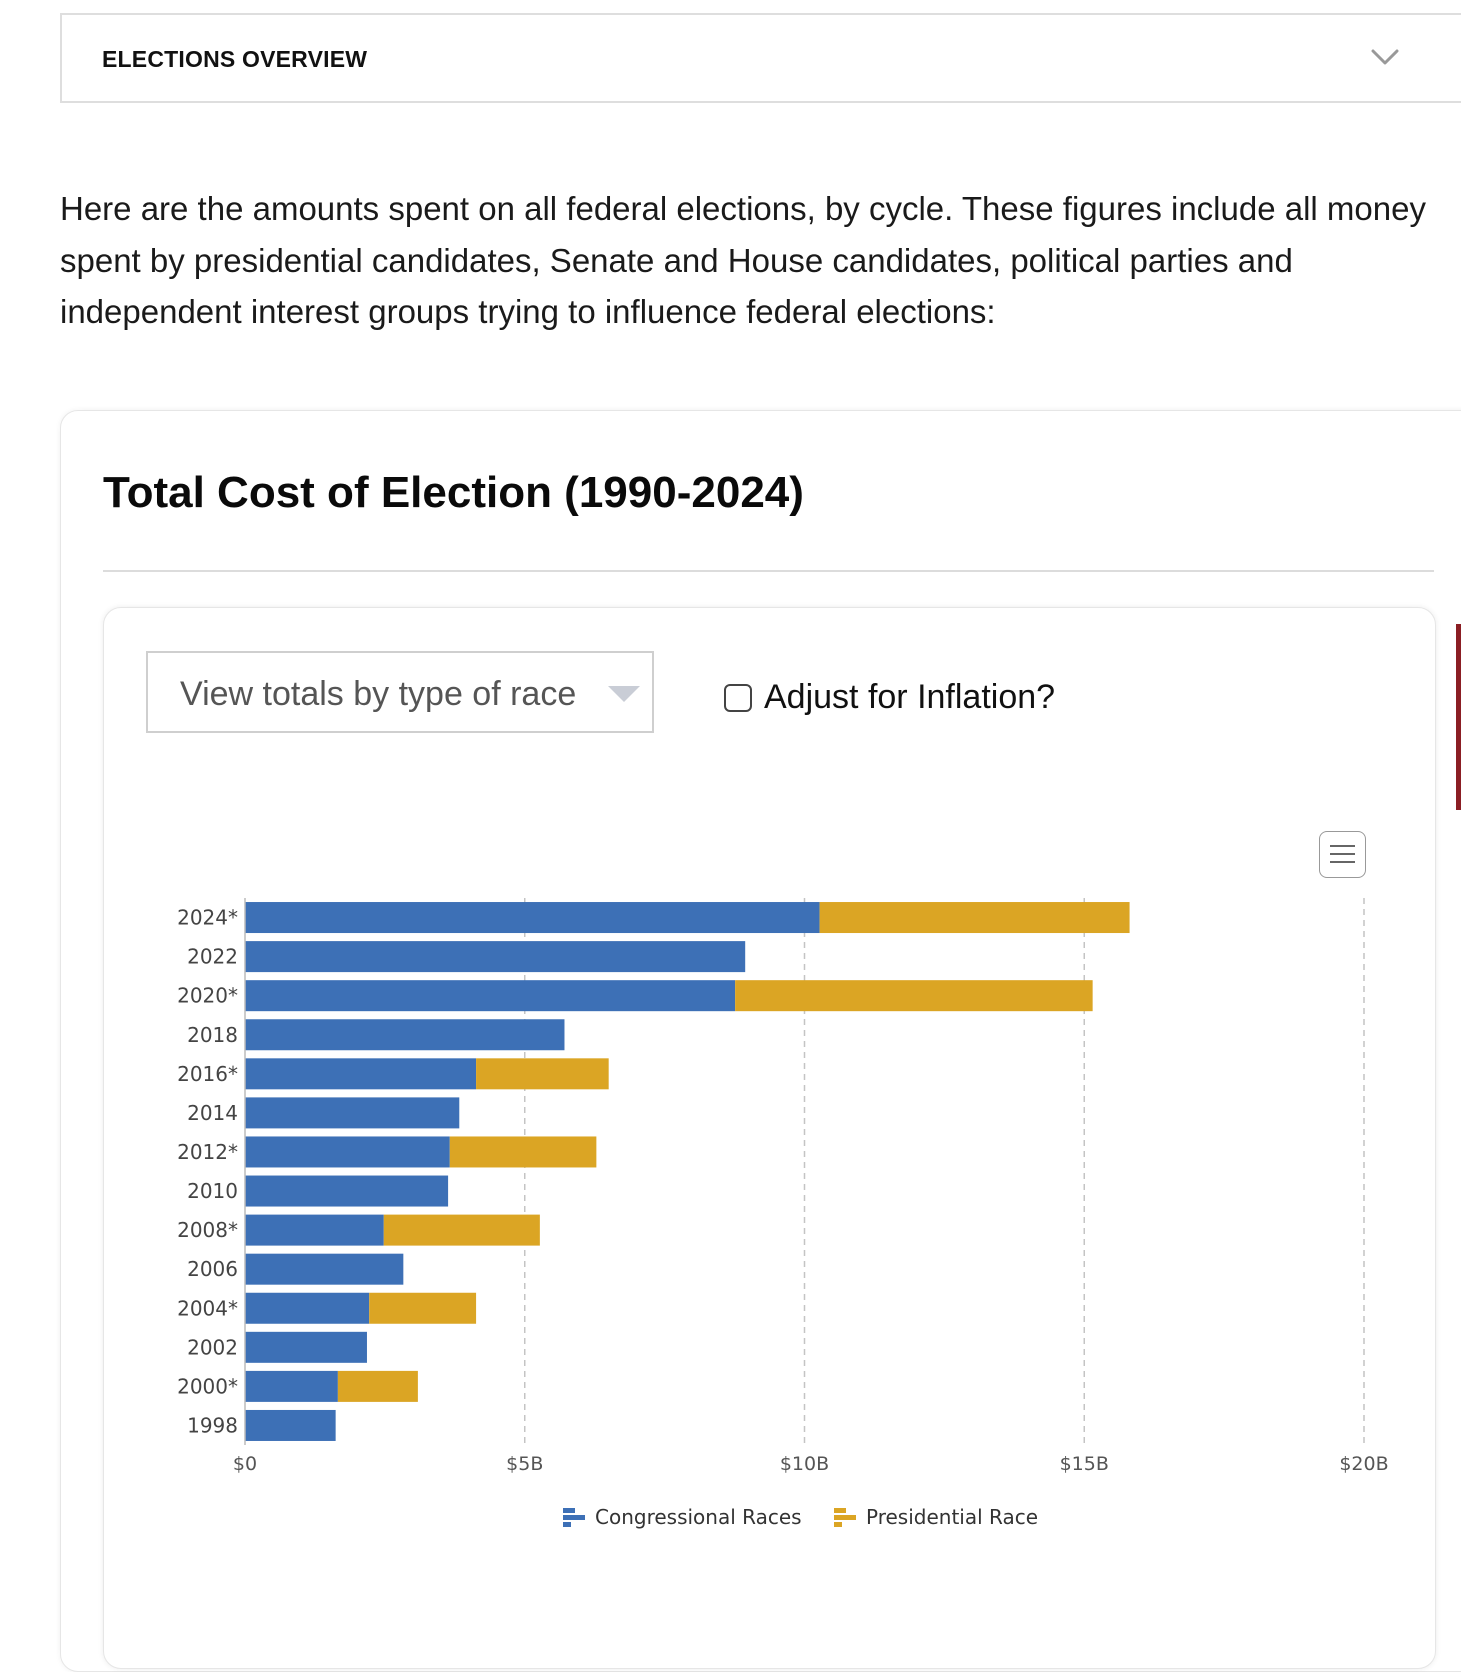 The height and width of the screenshot is (1672, 1461). I want to click on y-category-label: 2024*, so click(207, 918).